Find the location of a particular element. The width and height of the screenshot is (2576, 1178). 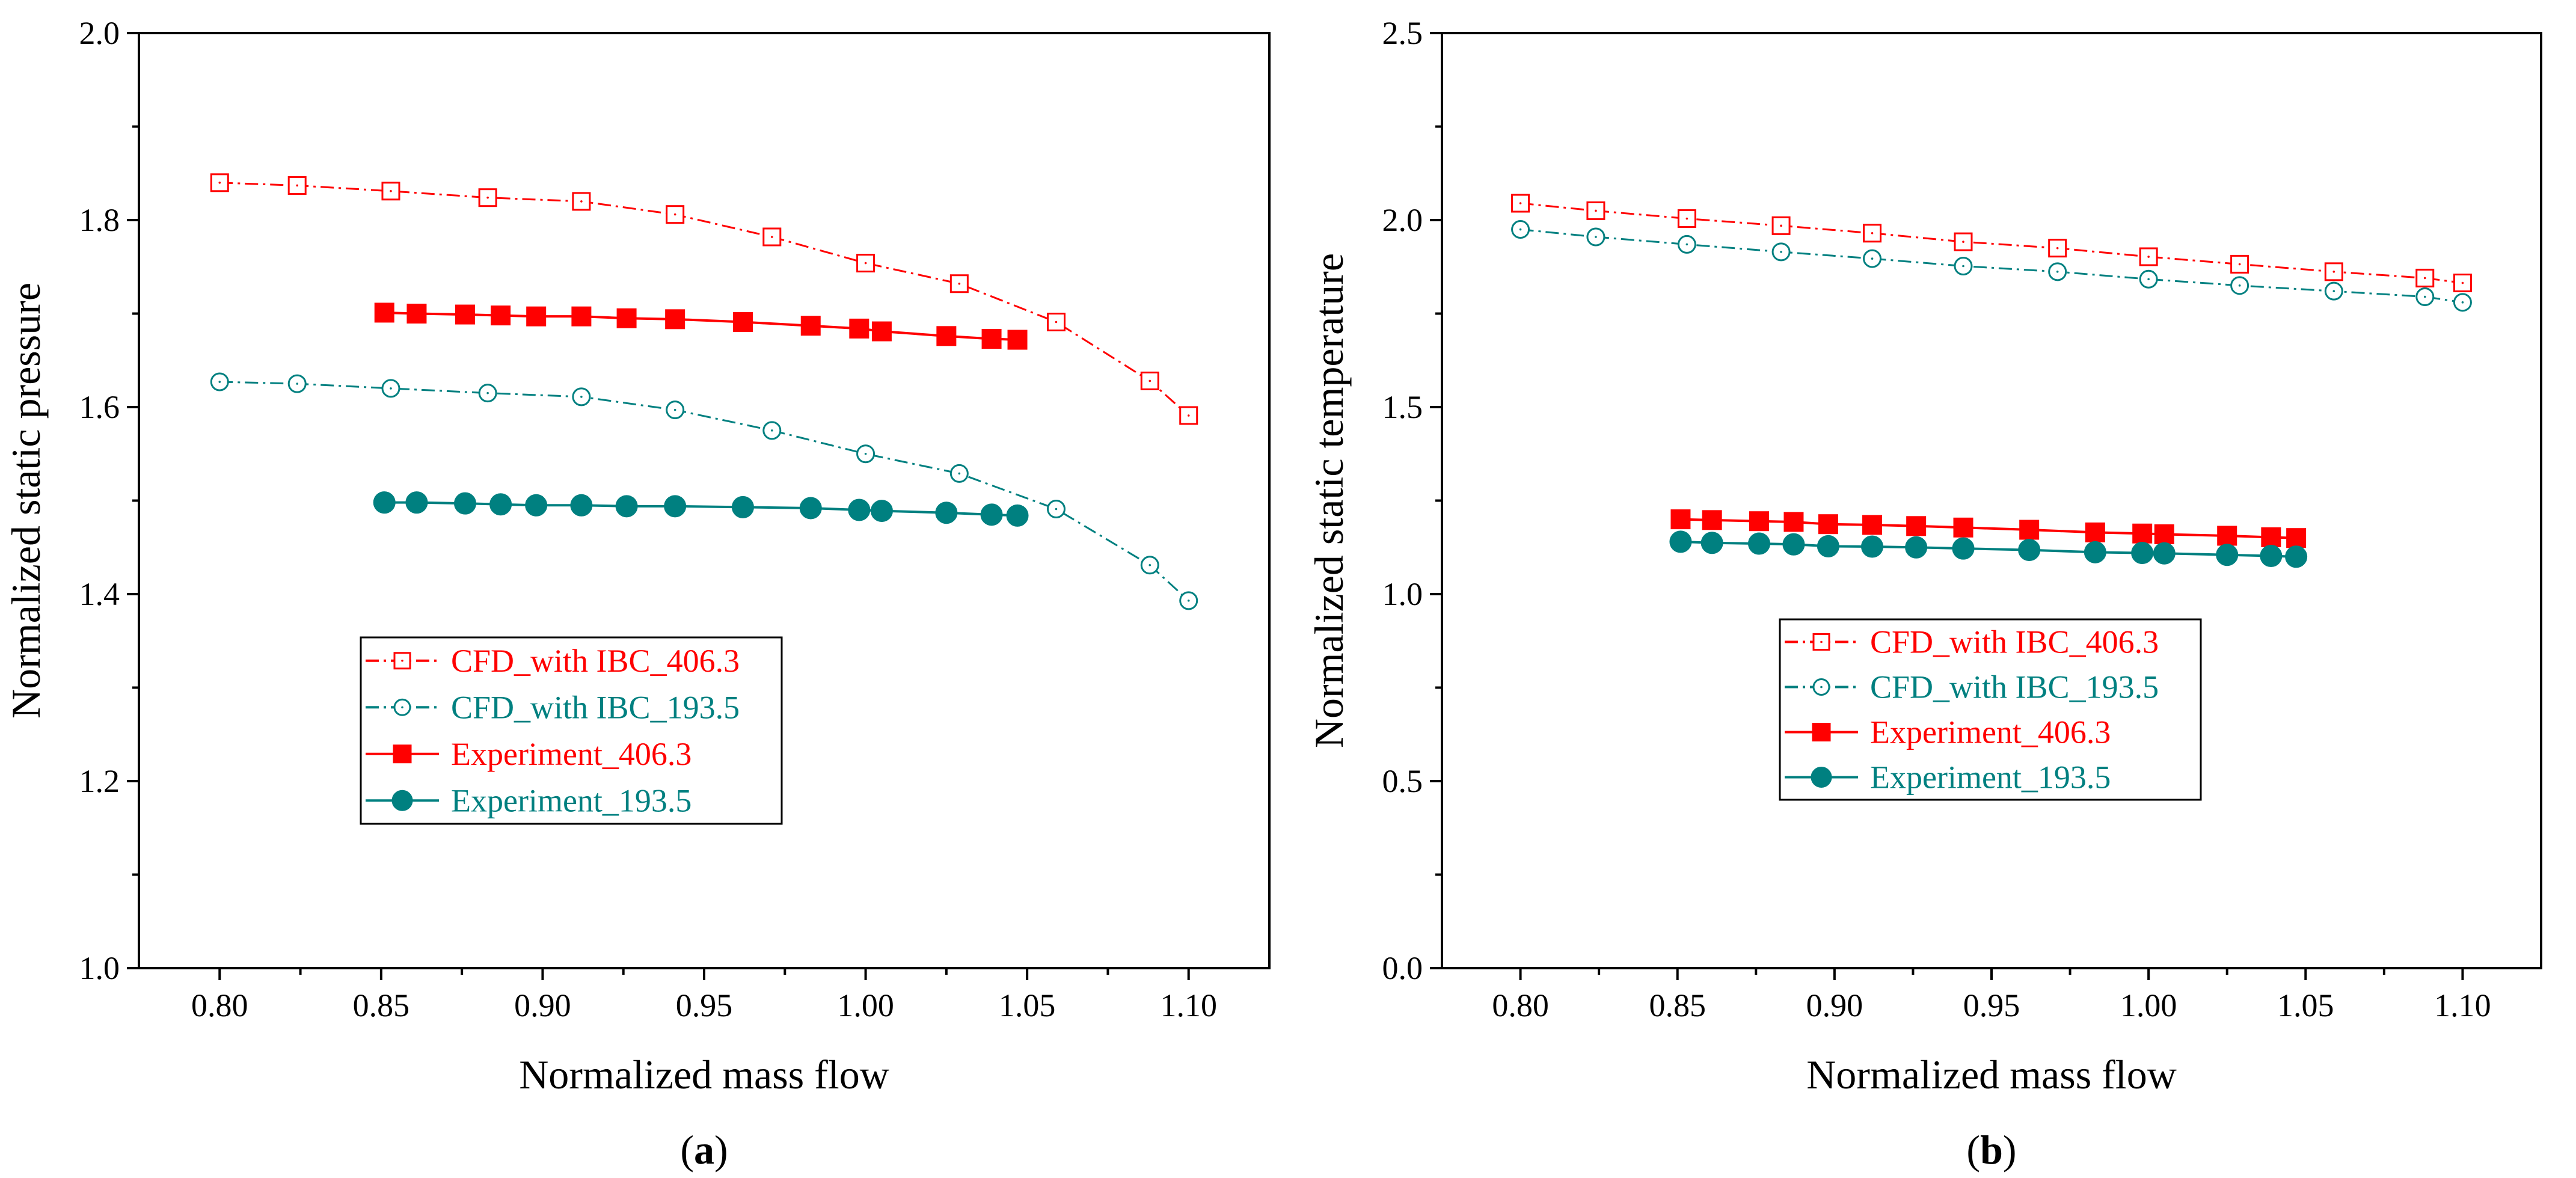

legend-item: Experiment_193.5 is located at coordinates (529, 800).